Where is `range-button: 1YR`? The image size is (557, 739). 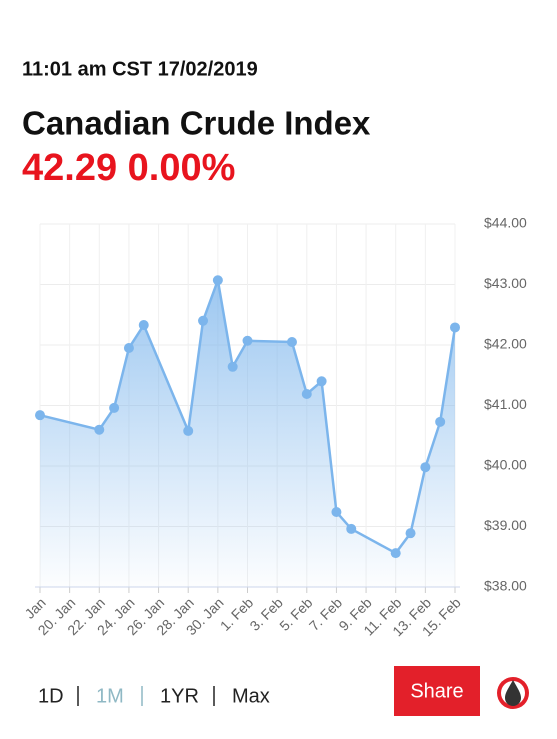 range-button: 1YR is located at coordinates (179, 696).